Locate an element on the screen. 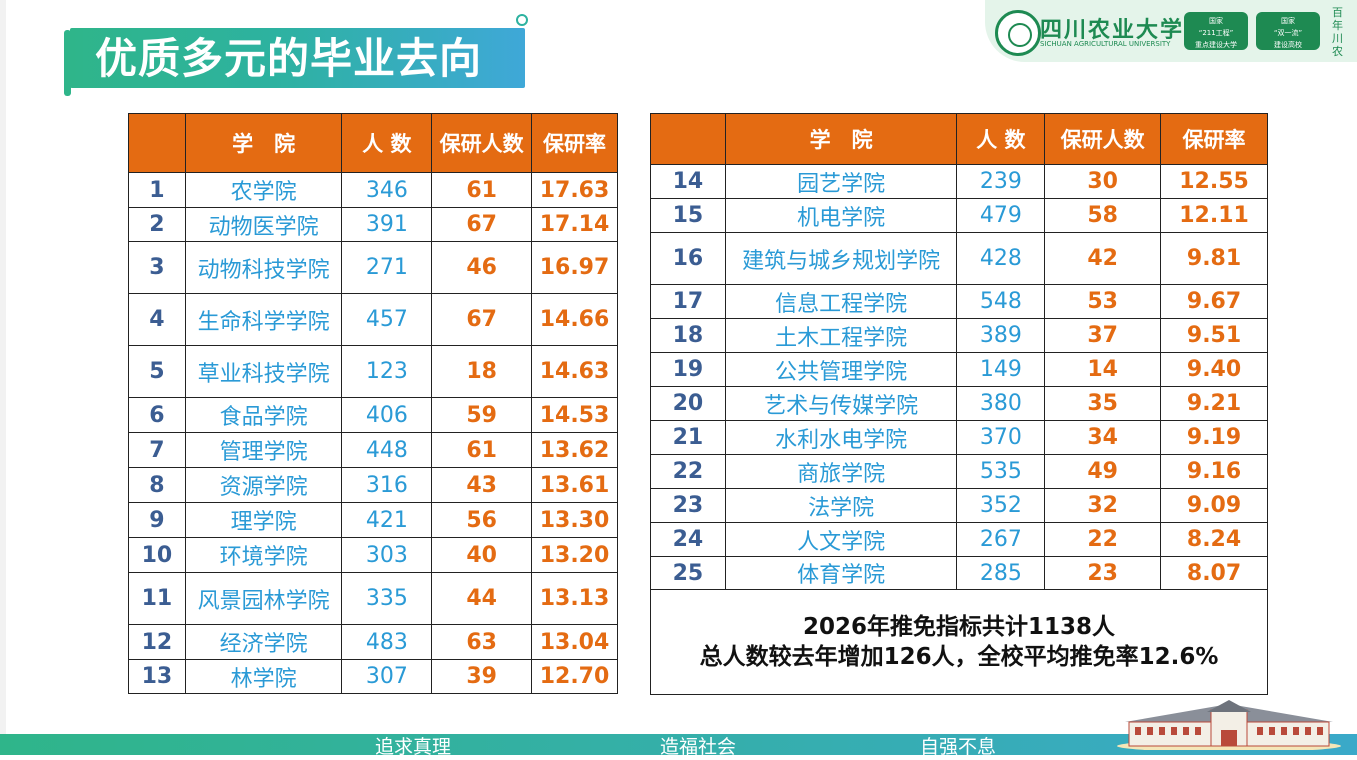  table-row: 16 建筑与城乡规划学院 428 42 9.81 is located at coordinates (959, 258).